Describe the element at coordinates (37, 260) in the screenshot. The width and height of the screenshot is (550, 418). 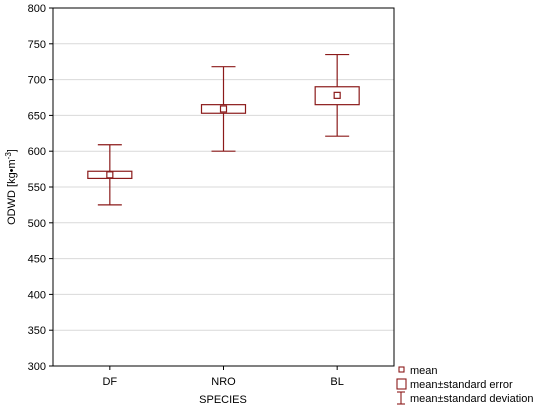
I see `y-tick-label: 450` at that location.